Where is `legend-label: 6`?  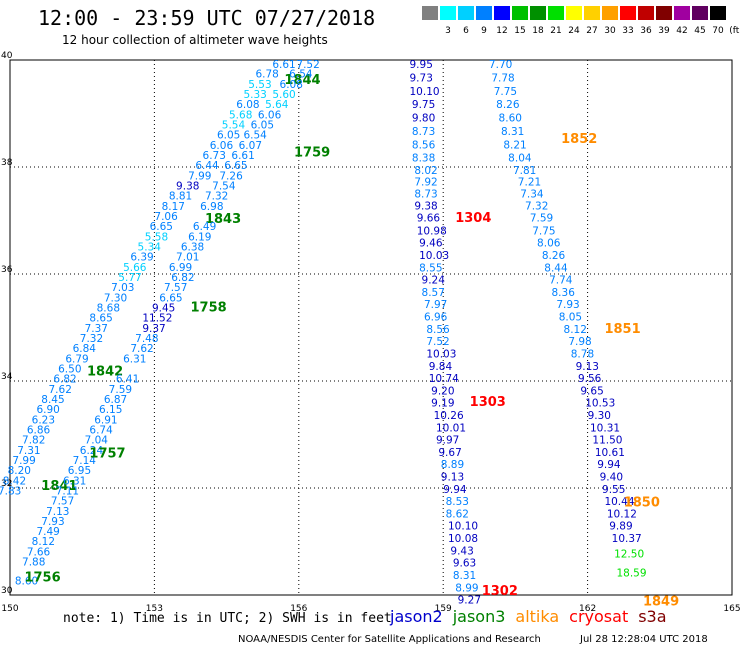 legend-label: 6 is located at coordinates (466, 31).